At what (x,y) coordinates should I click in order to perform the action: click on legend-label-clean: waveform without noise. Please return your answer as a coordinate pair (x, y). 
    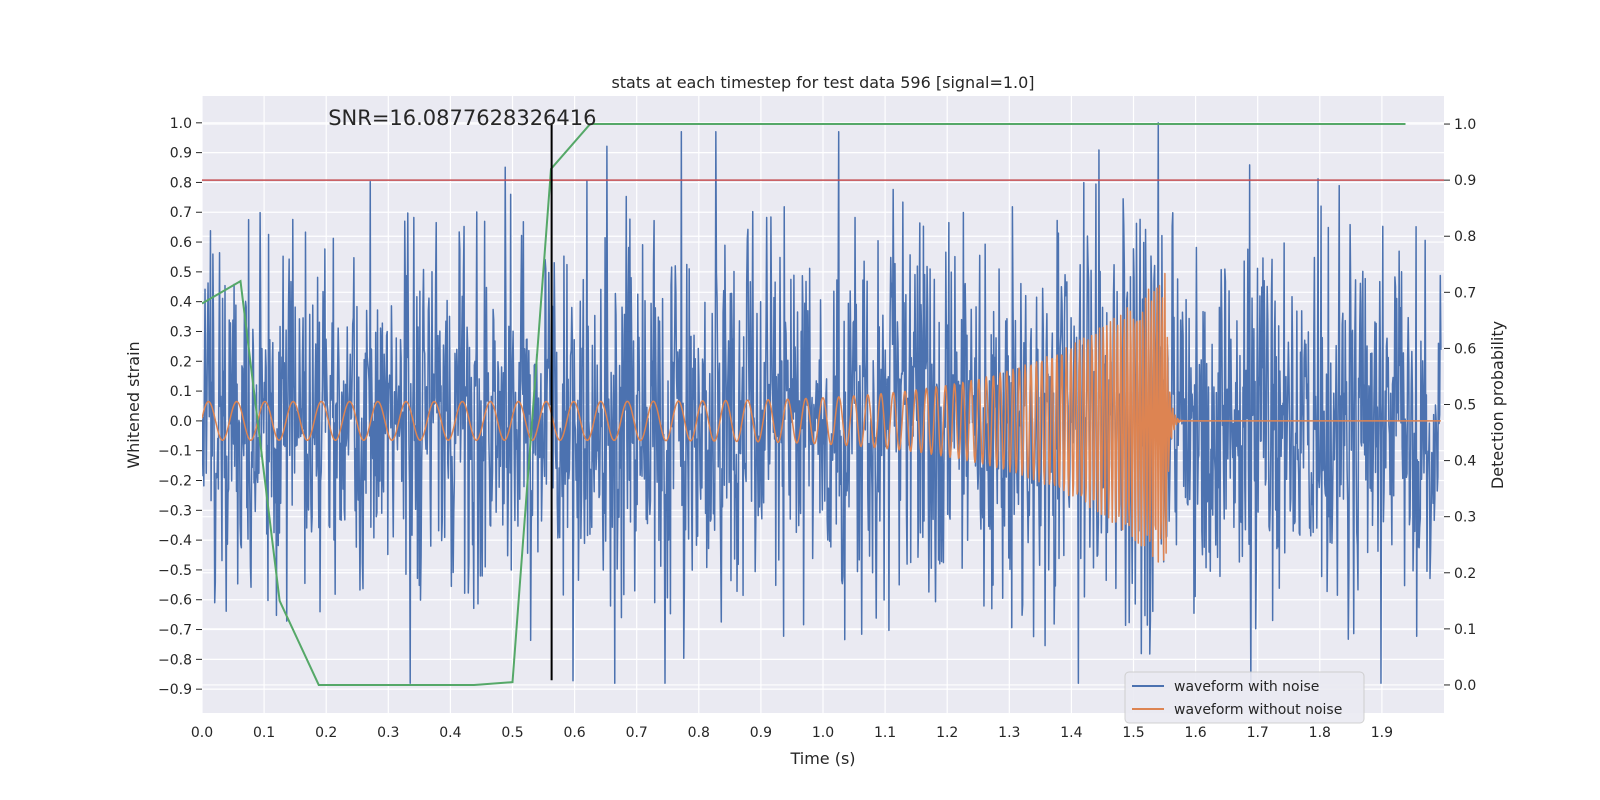
    Looking at the image, I should click on (1258, 710).